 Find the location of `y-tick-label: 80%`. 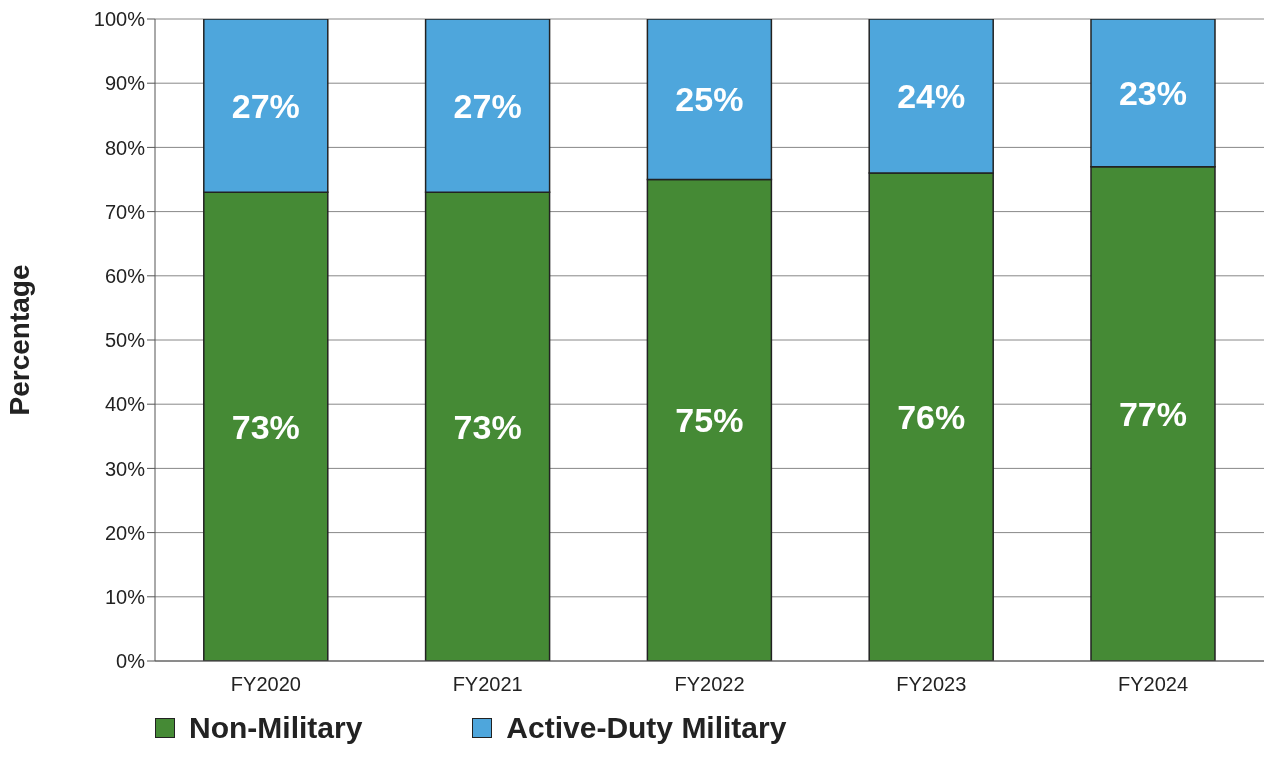

y-tick-label: 80% is located at coordinates (125, 147).